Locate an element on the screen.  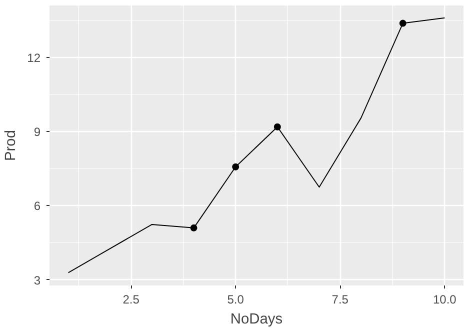
y-tick-label: 6 is located at coordinates (37, 206).